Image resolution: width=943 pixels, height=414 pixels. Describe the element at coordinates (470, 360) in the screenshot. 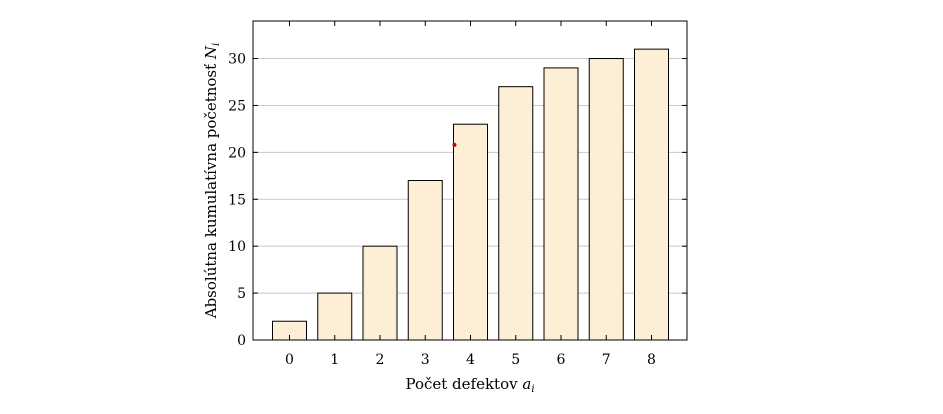

I see `x-tick-label: 4` at that location.